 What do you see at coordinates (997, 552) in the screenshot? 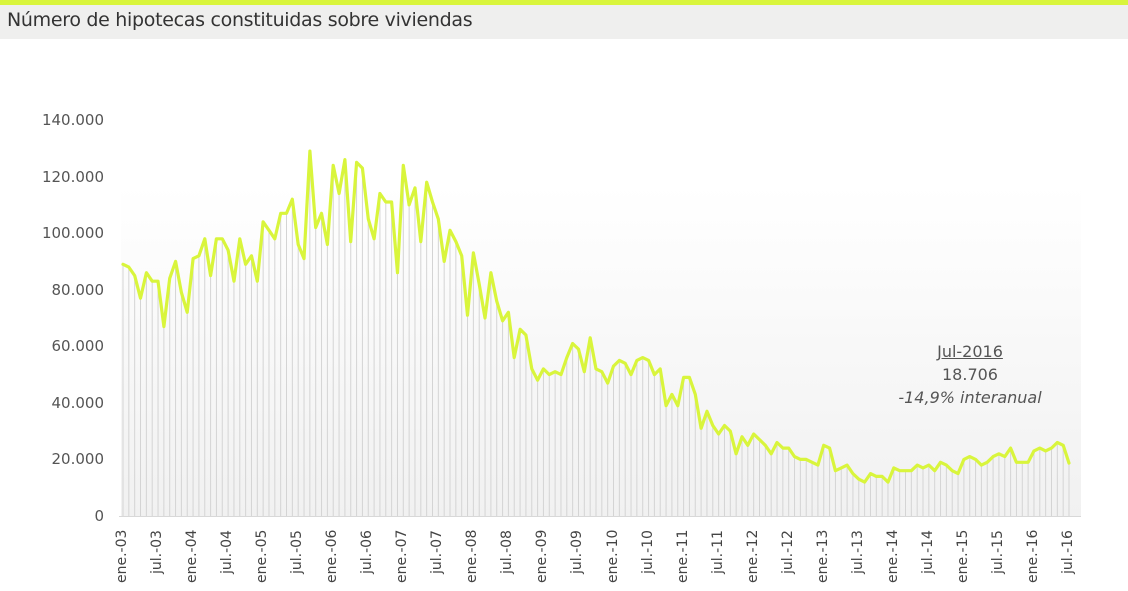
I see `x-tick-label: jul.-15` at bounding box center [997, 552].